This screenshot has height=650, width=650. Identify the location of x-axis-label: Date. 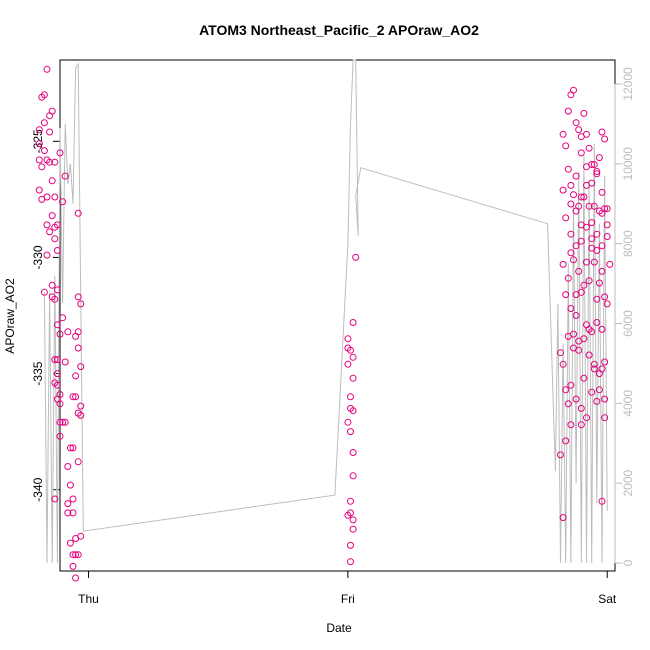
(339, 628).